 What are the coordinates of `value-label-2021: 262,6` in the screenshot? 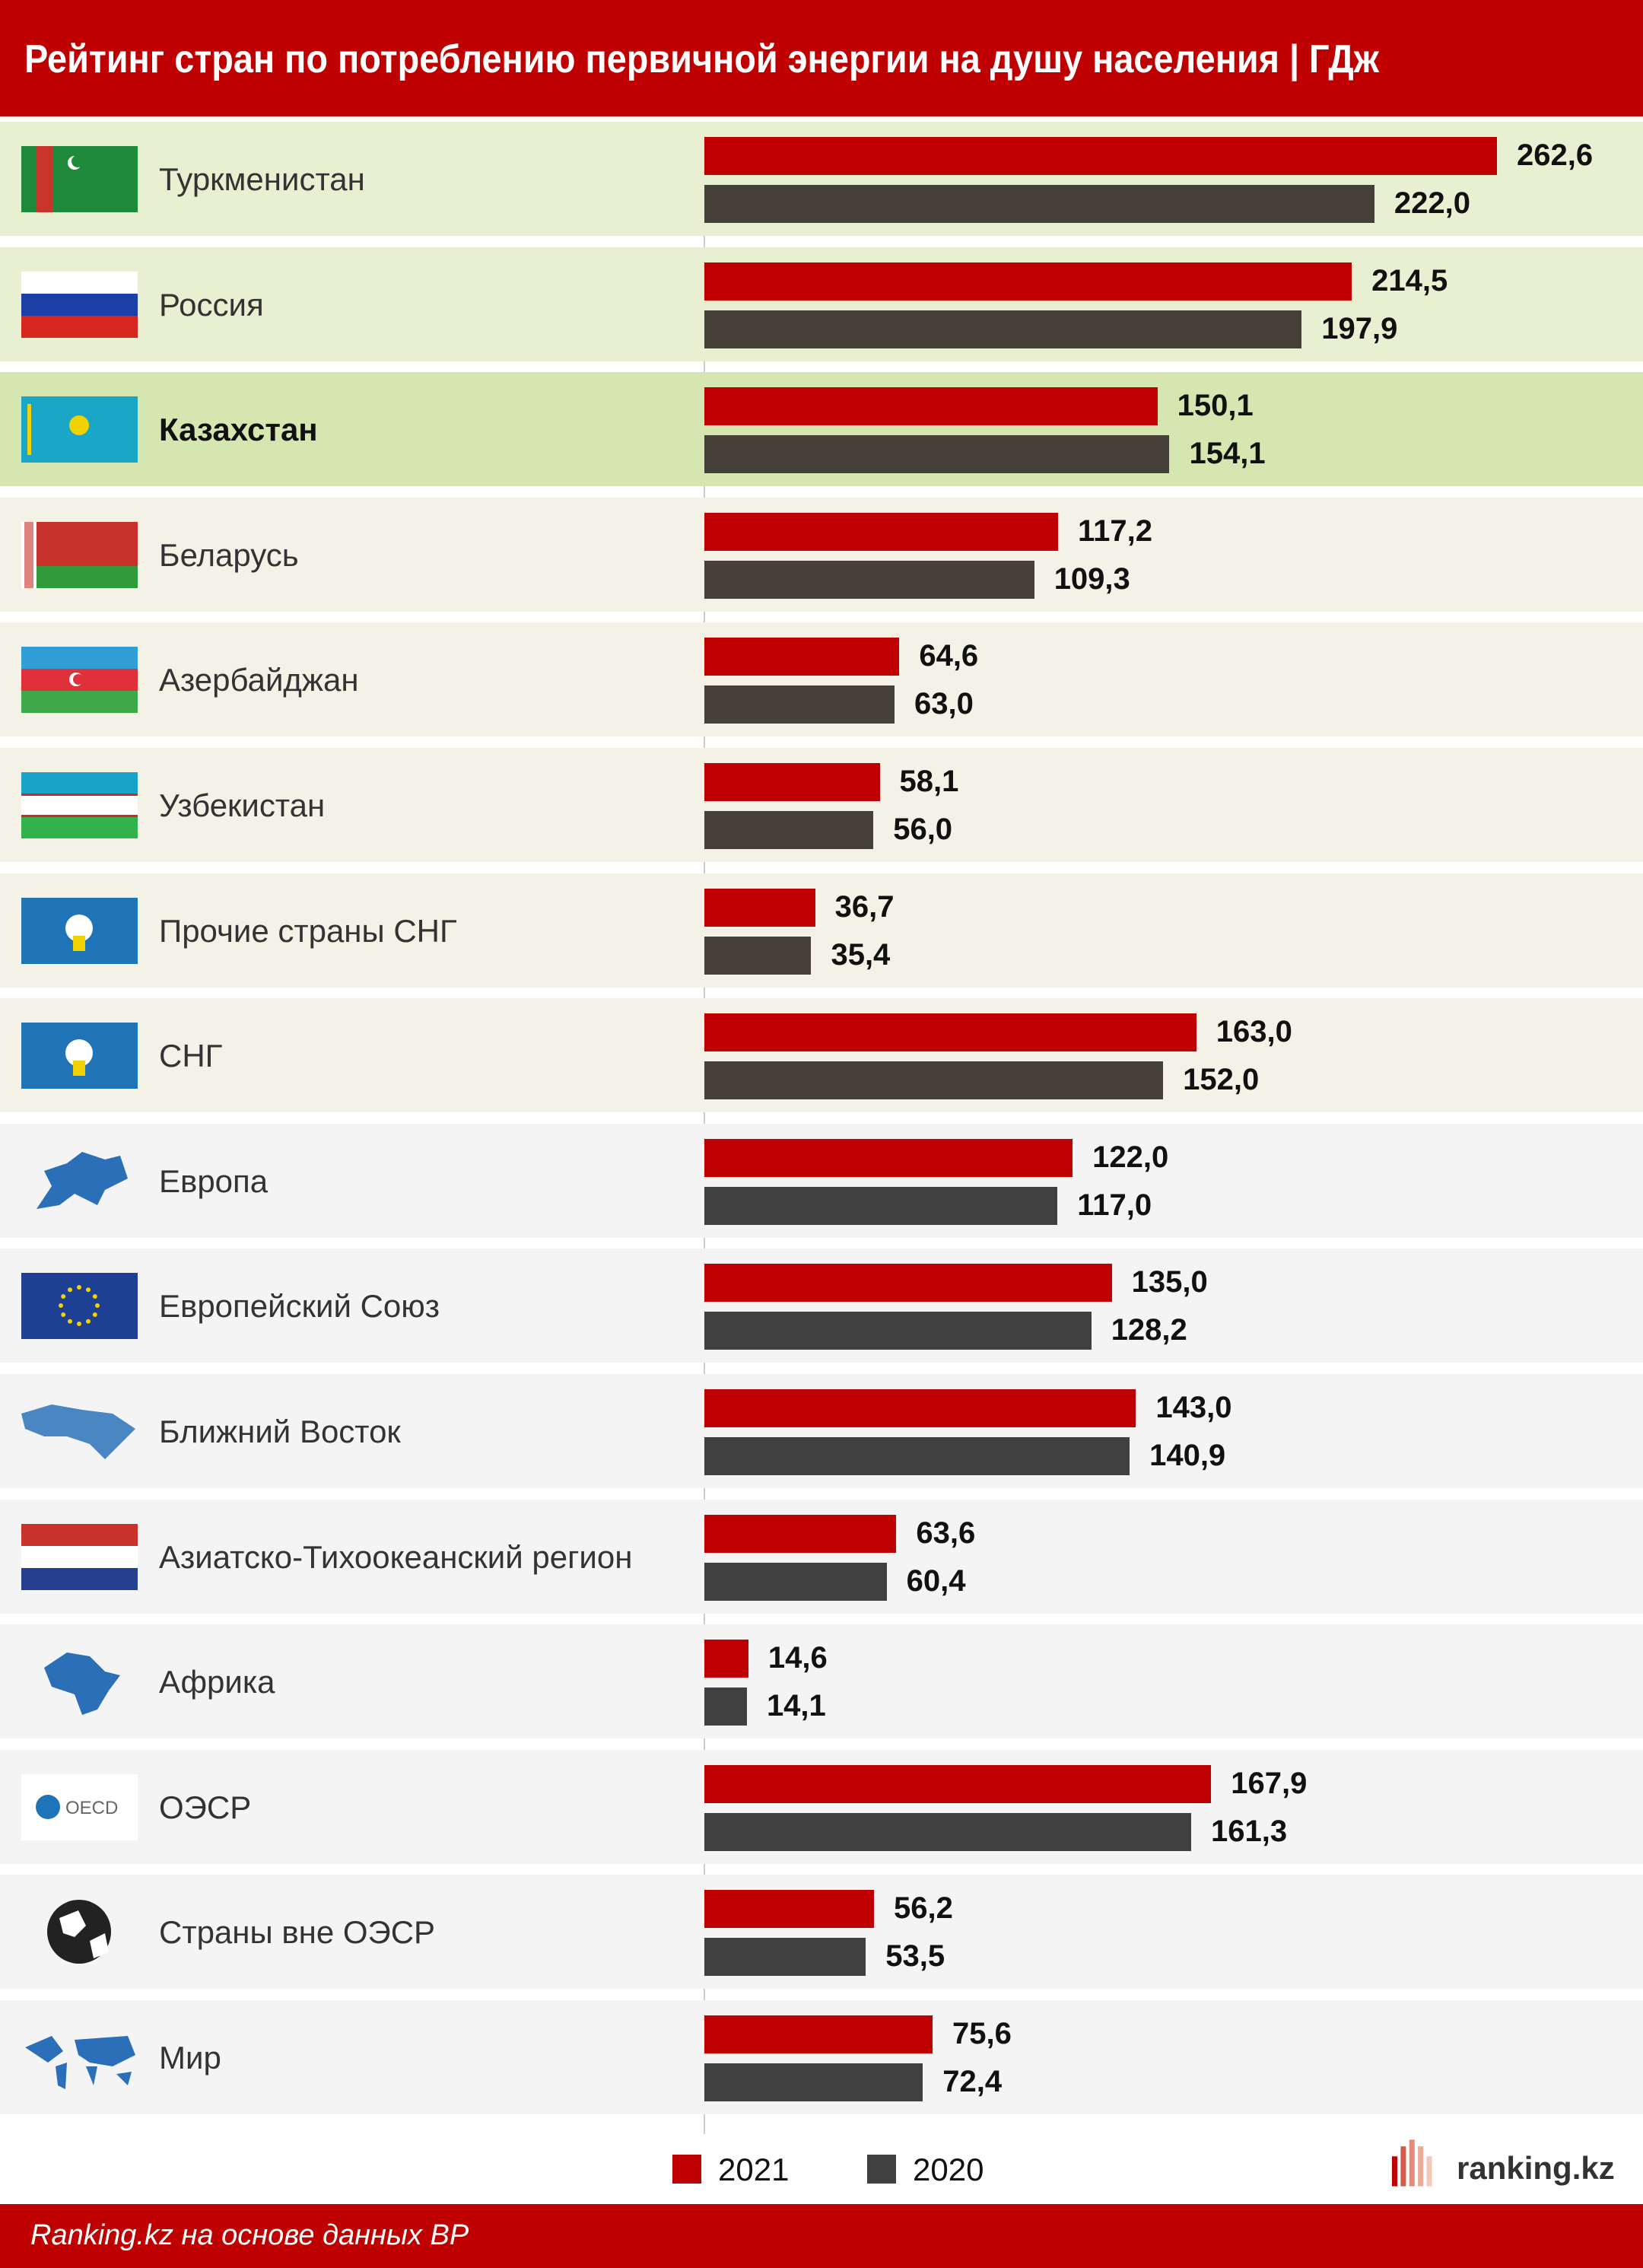 It's located at (1555, 155).